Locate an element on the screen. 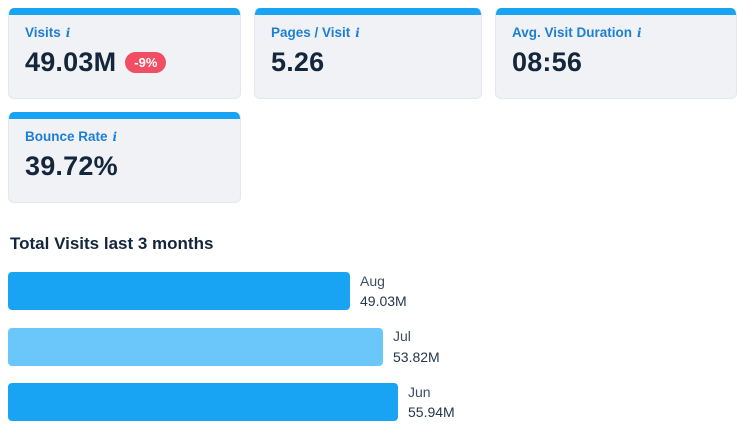 This screenshot has height=429, width=737. bounce-rate-title-text: Bounce Rate is located at coordinates (66, 136).